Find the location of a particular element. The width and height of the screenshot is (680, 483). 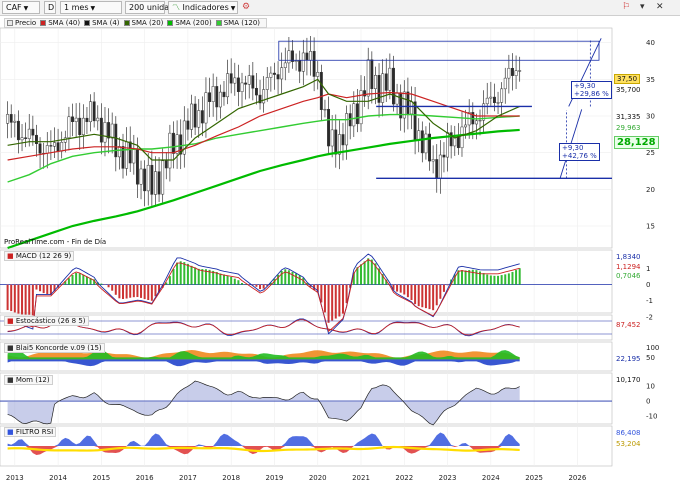

close-icon: ✕ is located at coordinates (660, 7).